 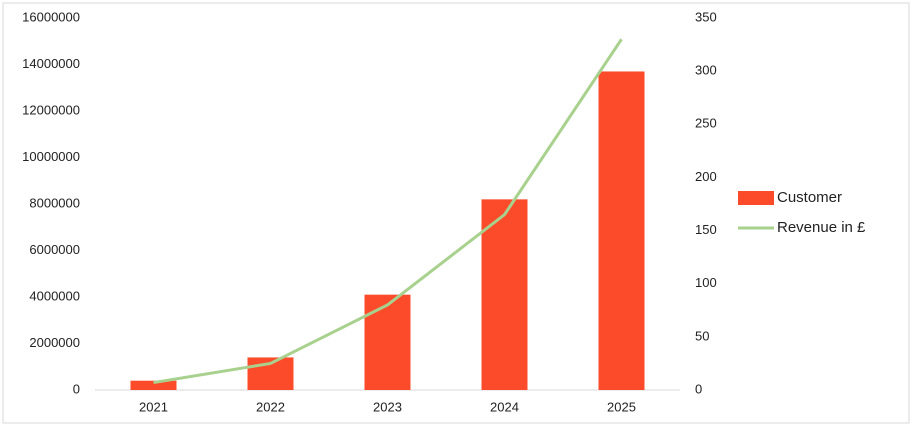 What do you see at coordinates (387, 406) in the screenshot?
I see `x-tick-label: 2023` at bounding box center [387, 406].